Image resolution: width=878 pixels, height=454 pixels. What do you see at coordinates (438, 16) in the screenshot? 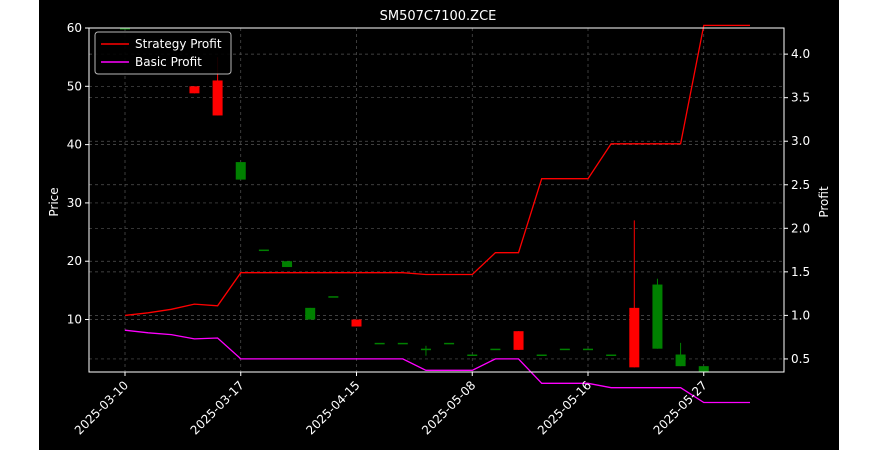
I see `chart-title: SM507C7100.ZCE` at bounding box center [438, 16].